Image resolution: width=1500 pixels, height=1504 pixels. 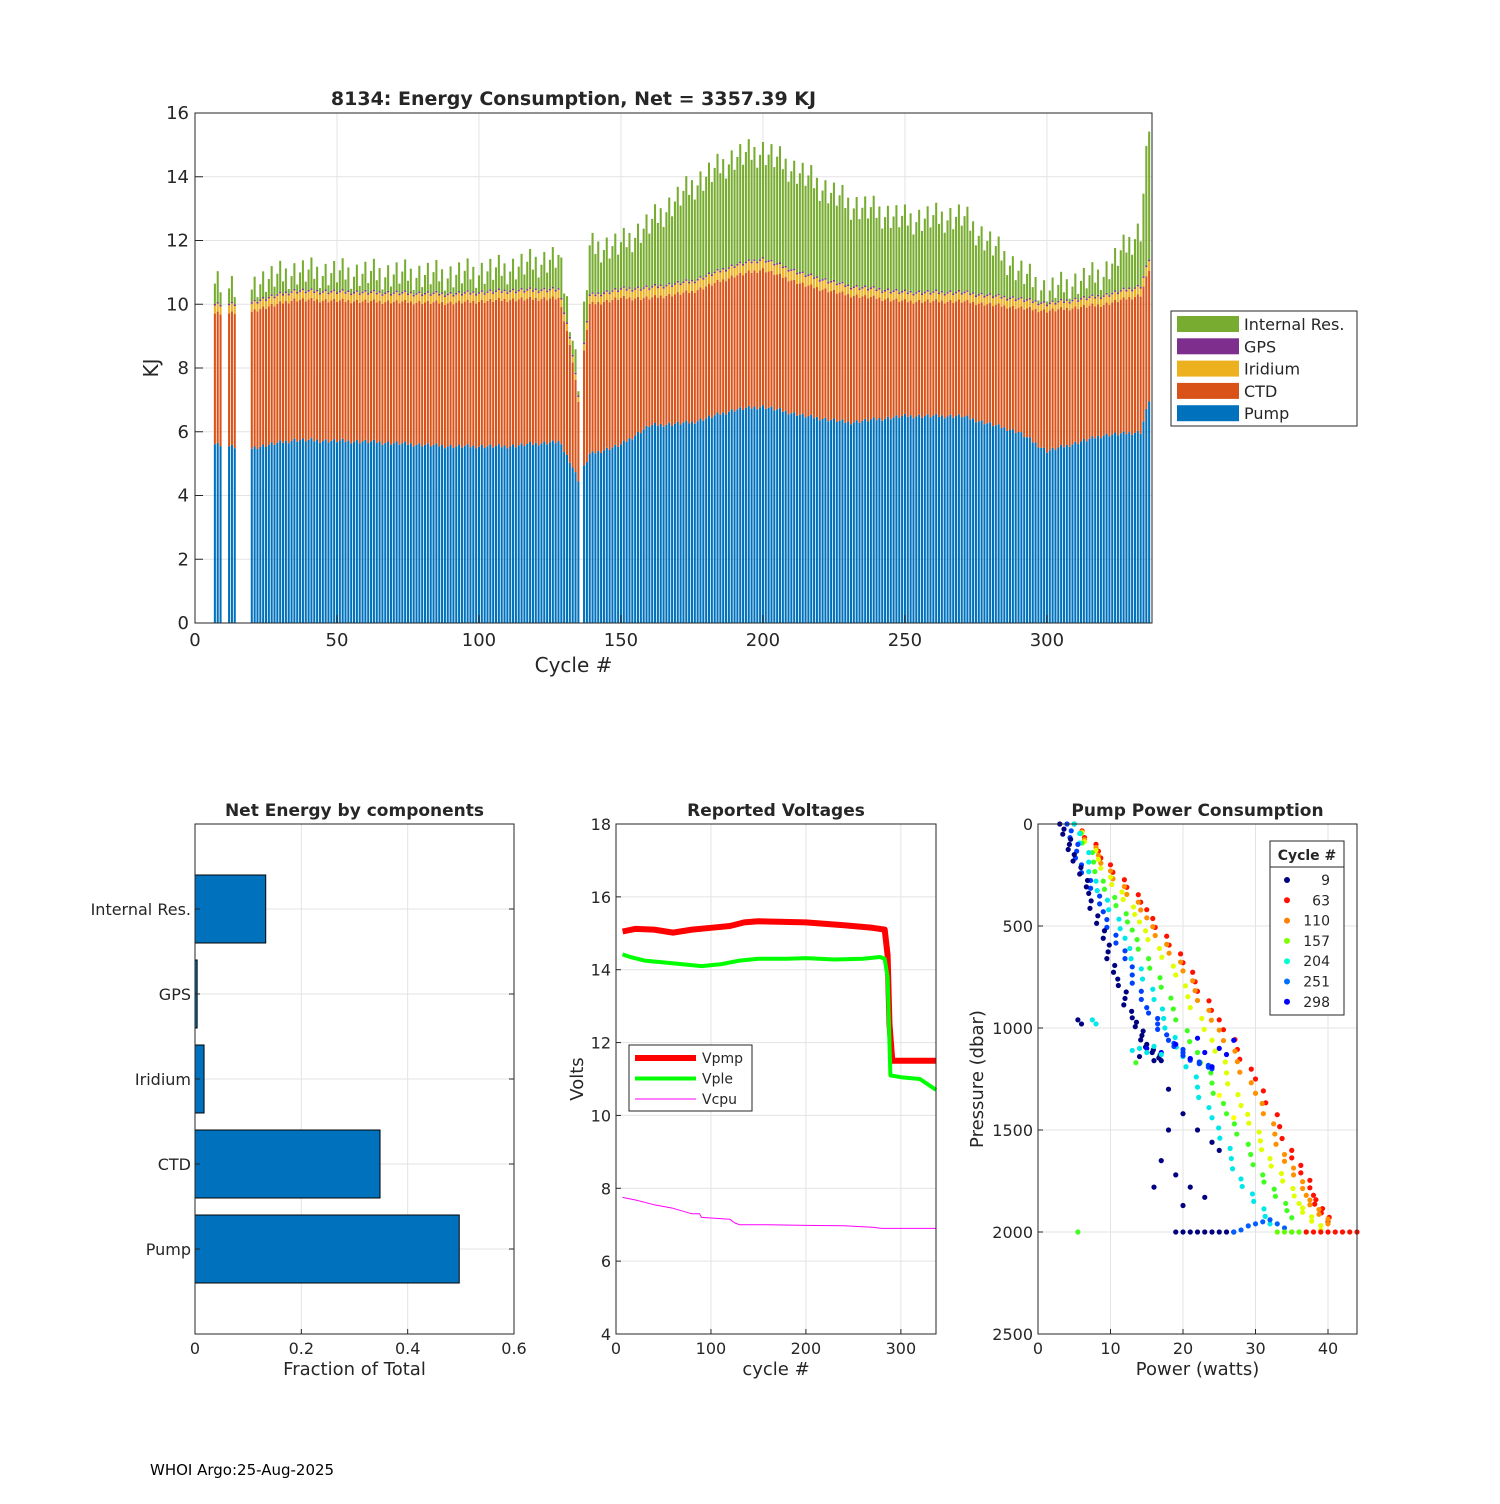 I want to click on components-category-label: GPS, so click(x=175, y=994).